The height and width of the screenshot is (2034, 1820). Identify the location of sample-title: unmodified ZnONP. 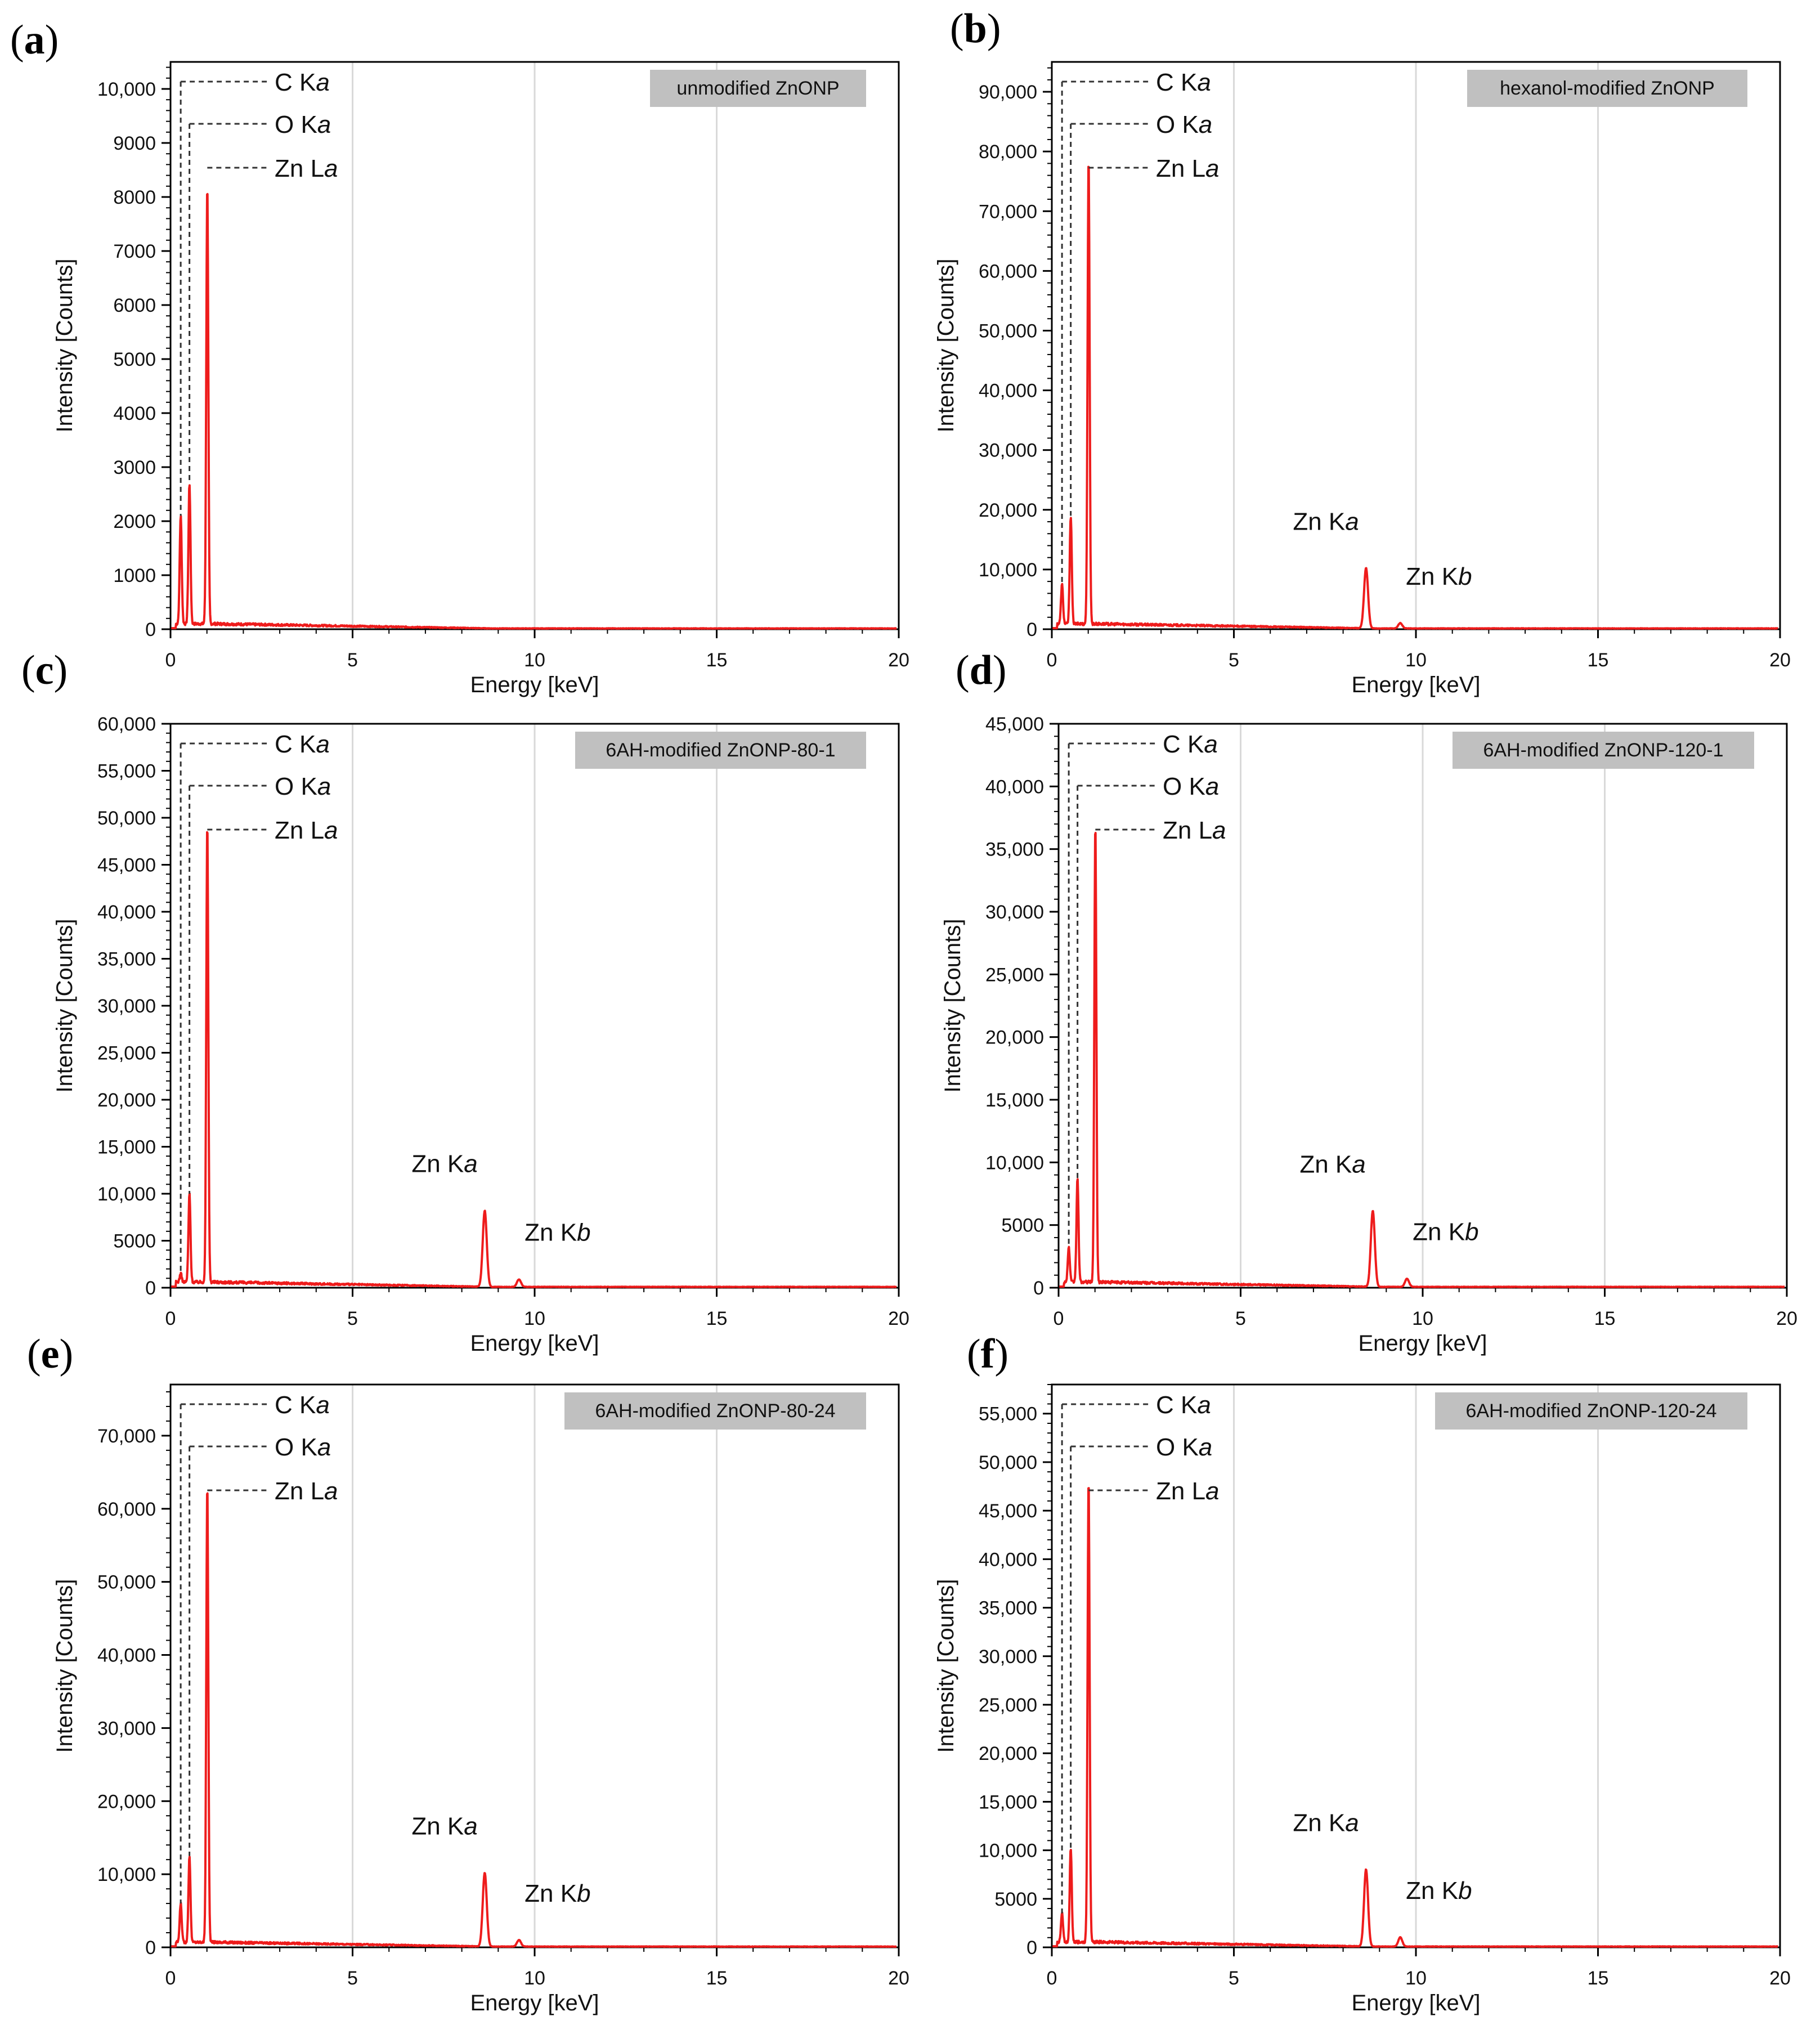
(757, 88).